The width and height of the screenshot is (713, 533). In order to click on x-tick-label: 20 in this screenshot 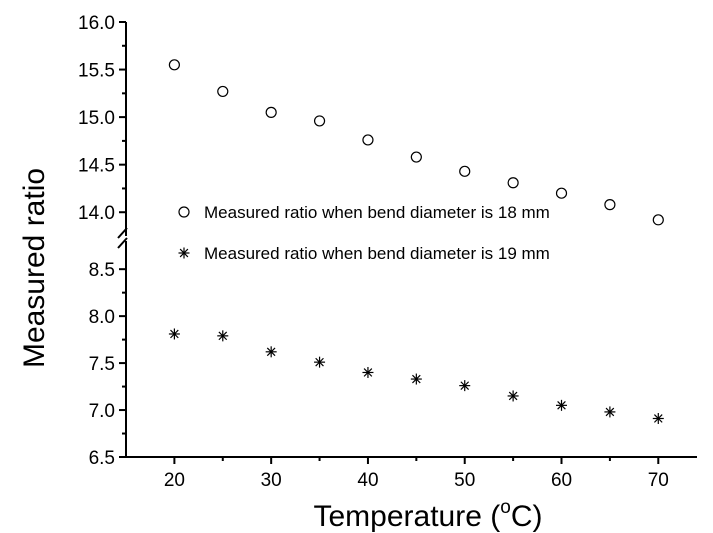, I will do `click(174, 480)`.